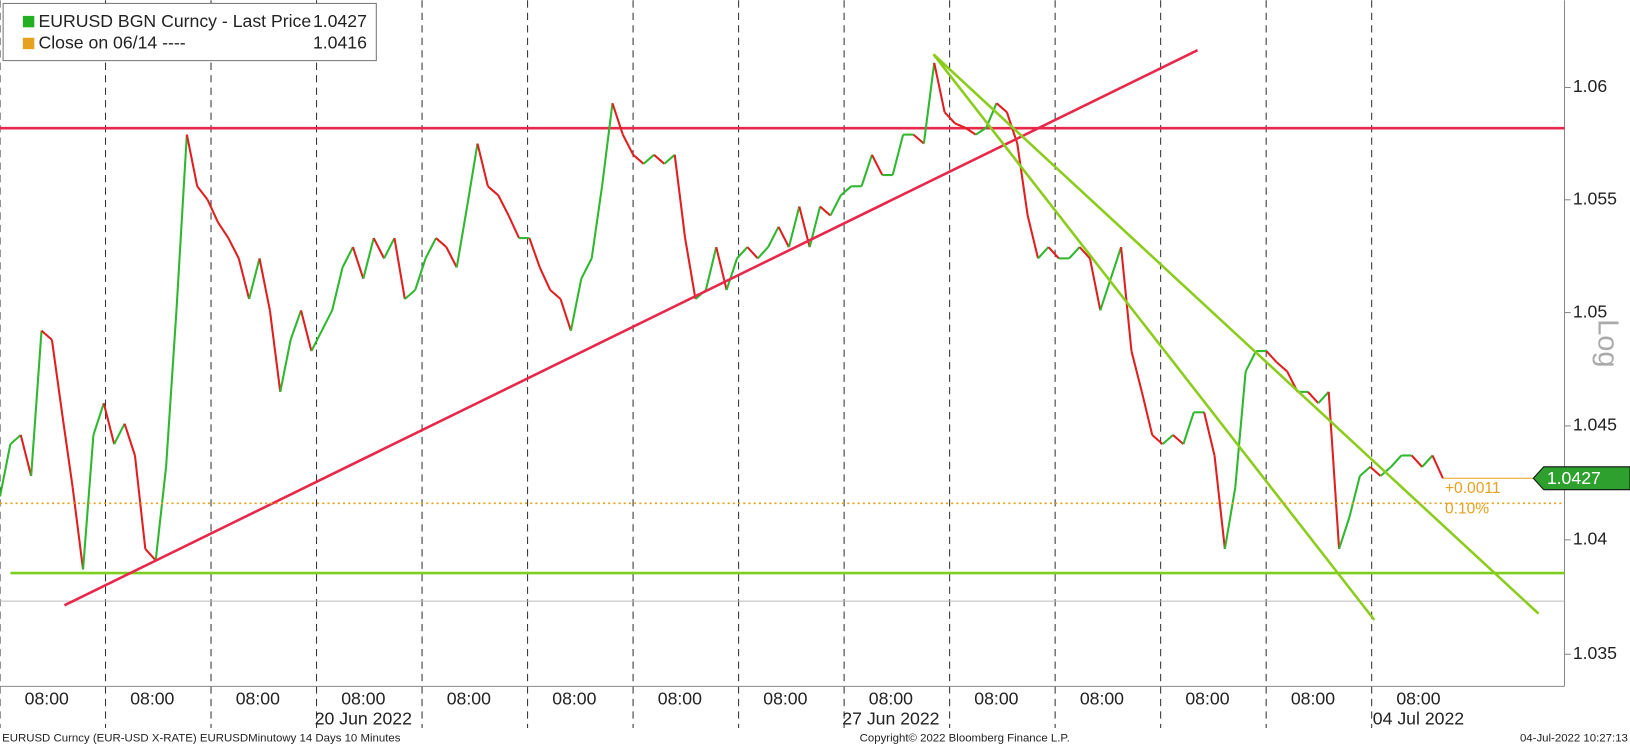 This screenshot has height=747, width=1630. Describe the element at coordinates (340, 21) in the screenshot. I see `legend-value: 1.0427` at that location.